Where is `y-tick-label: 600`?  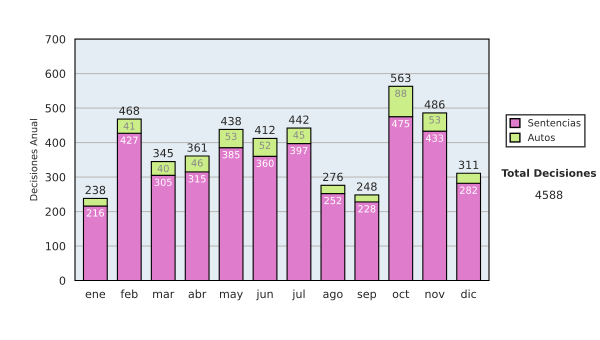
y-tick-label: 600 is located at coordinates (56, 74).